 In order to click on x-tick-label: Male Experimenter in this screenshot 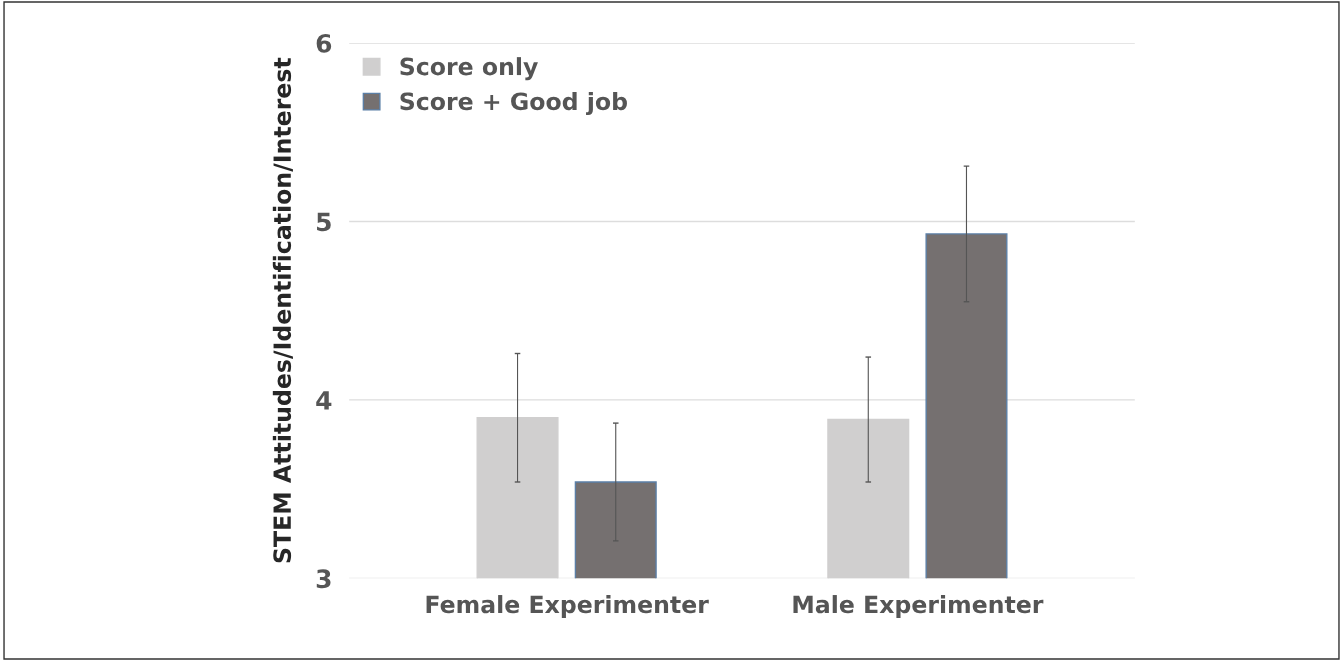, I will do `click(918, 606)`.